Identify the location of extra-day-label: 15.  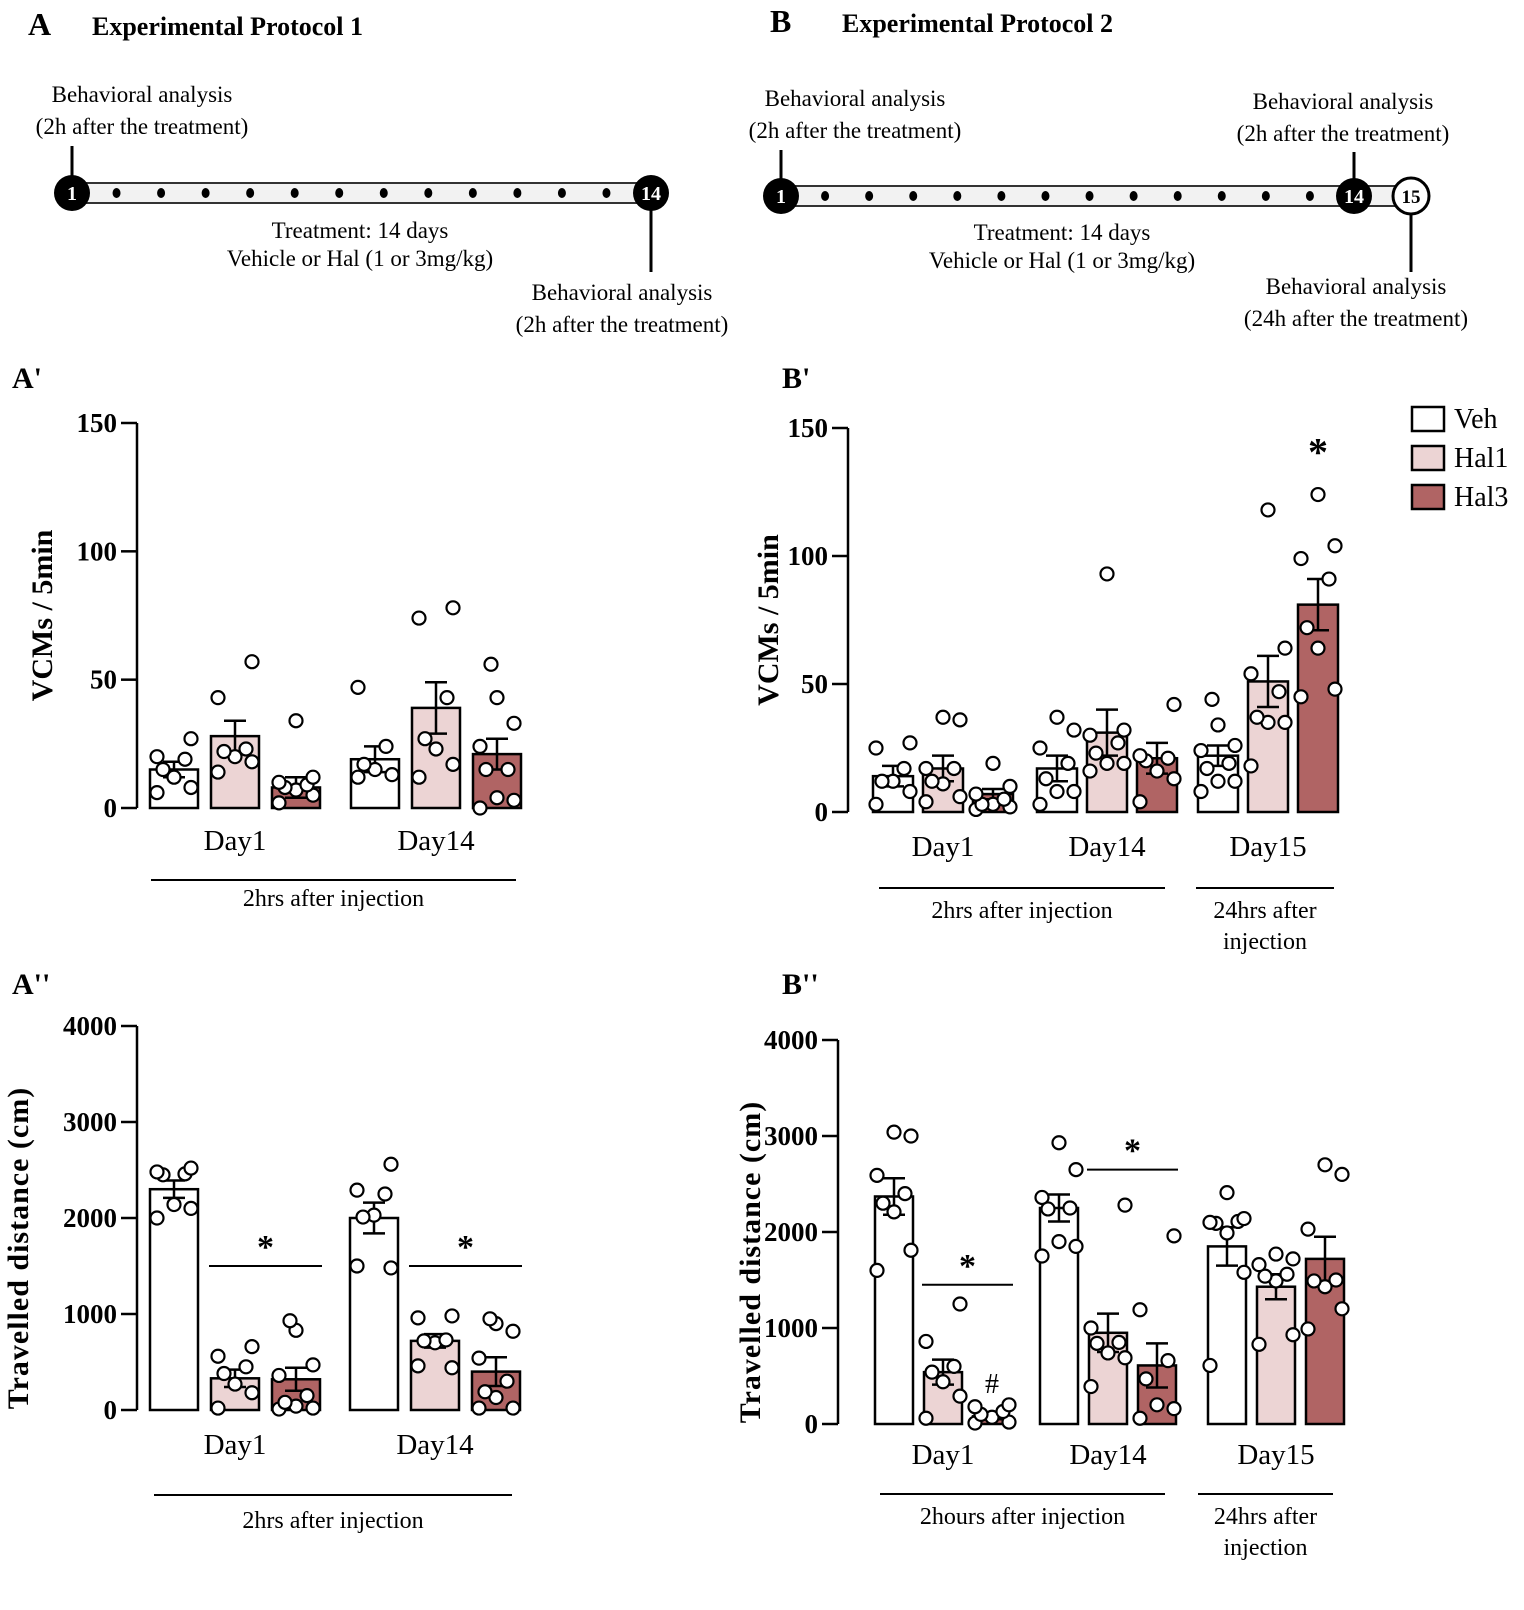
(1411, 197).